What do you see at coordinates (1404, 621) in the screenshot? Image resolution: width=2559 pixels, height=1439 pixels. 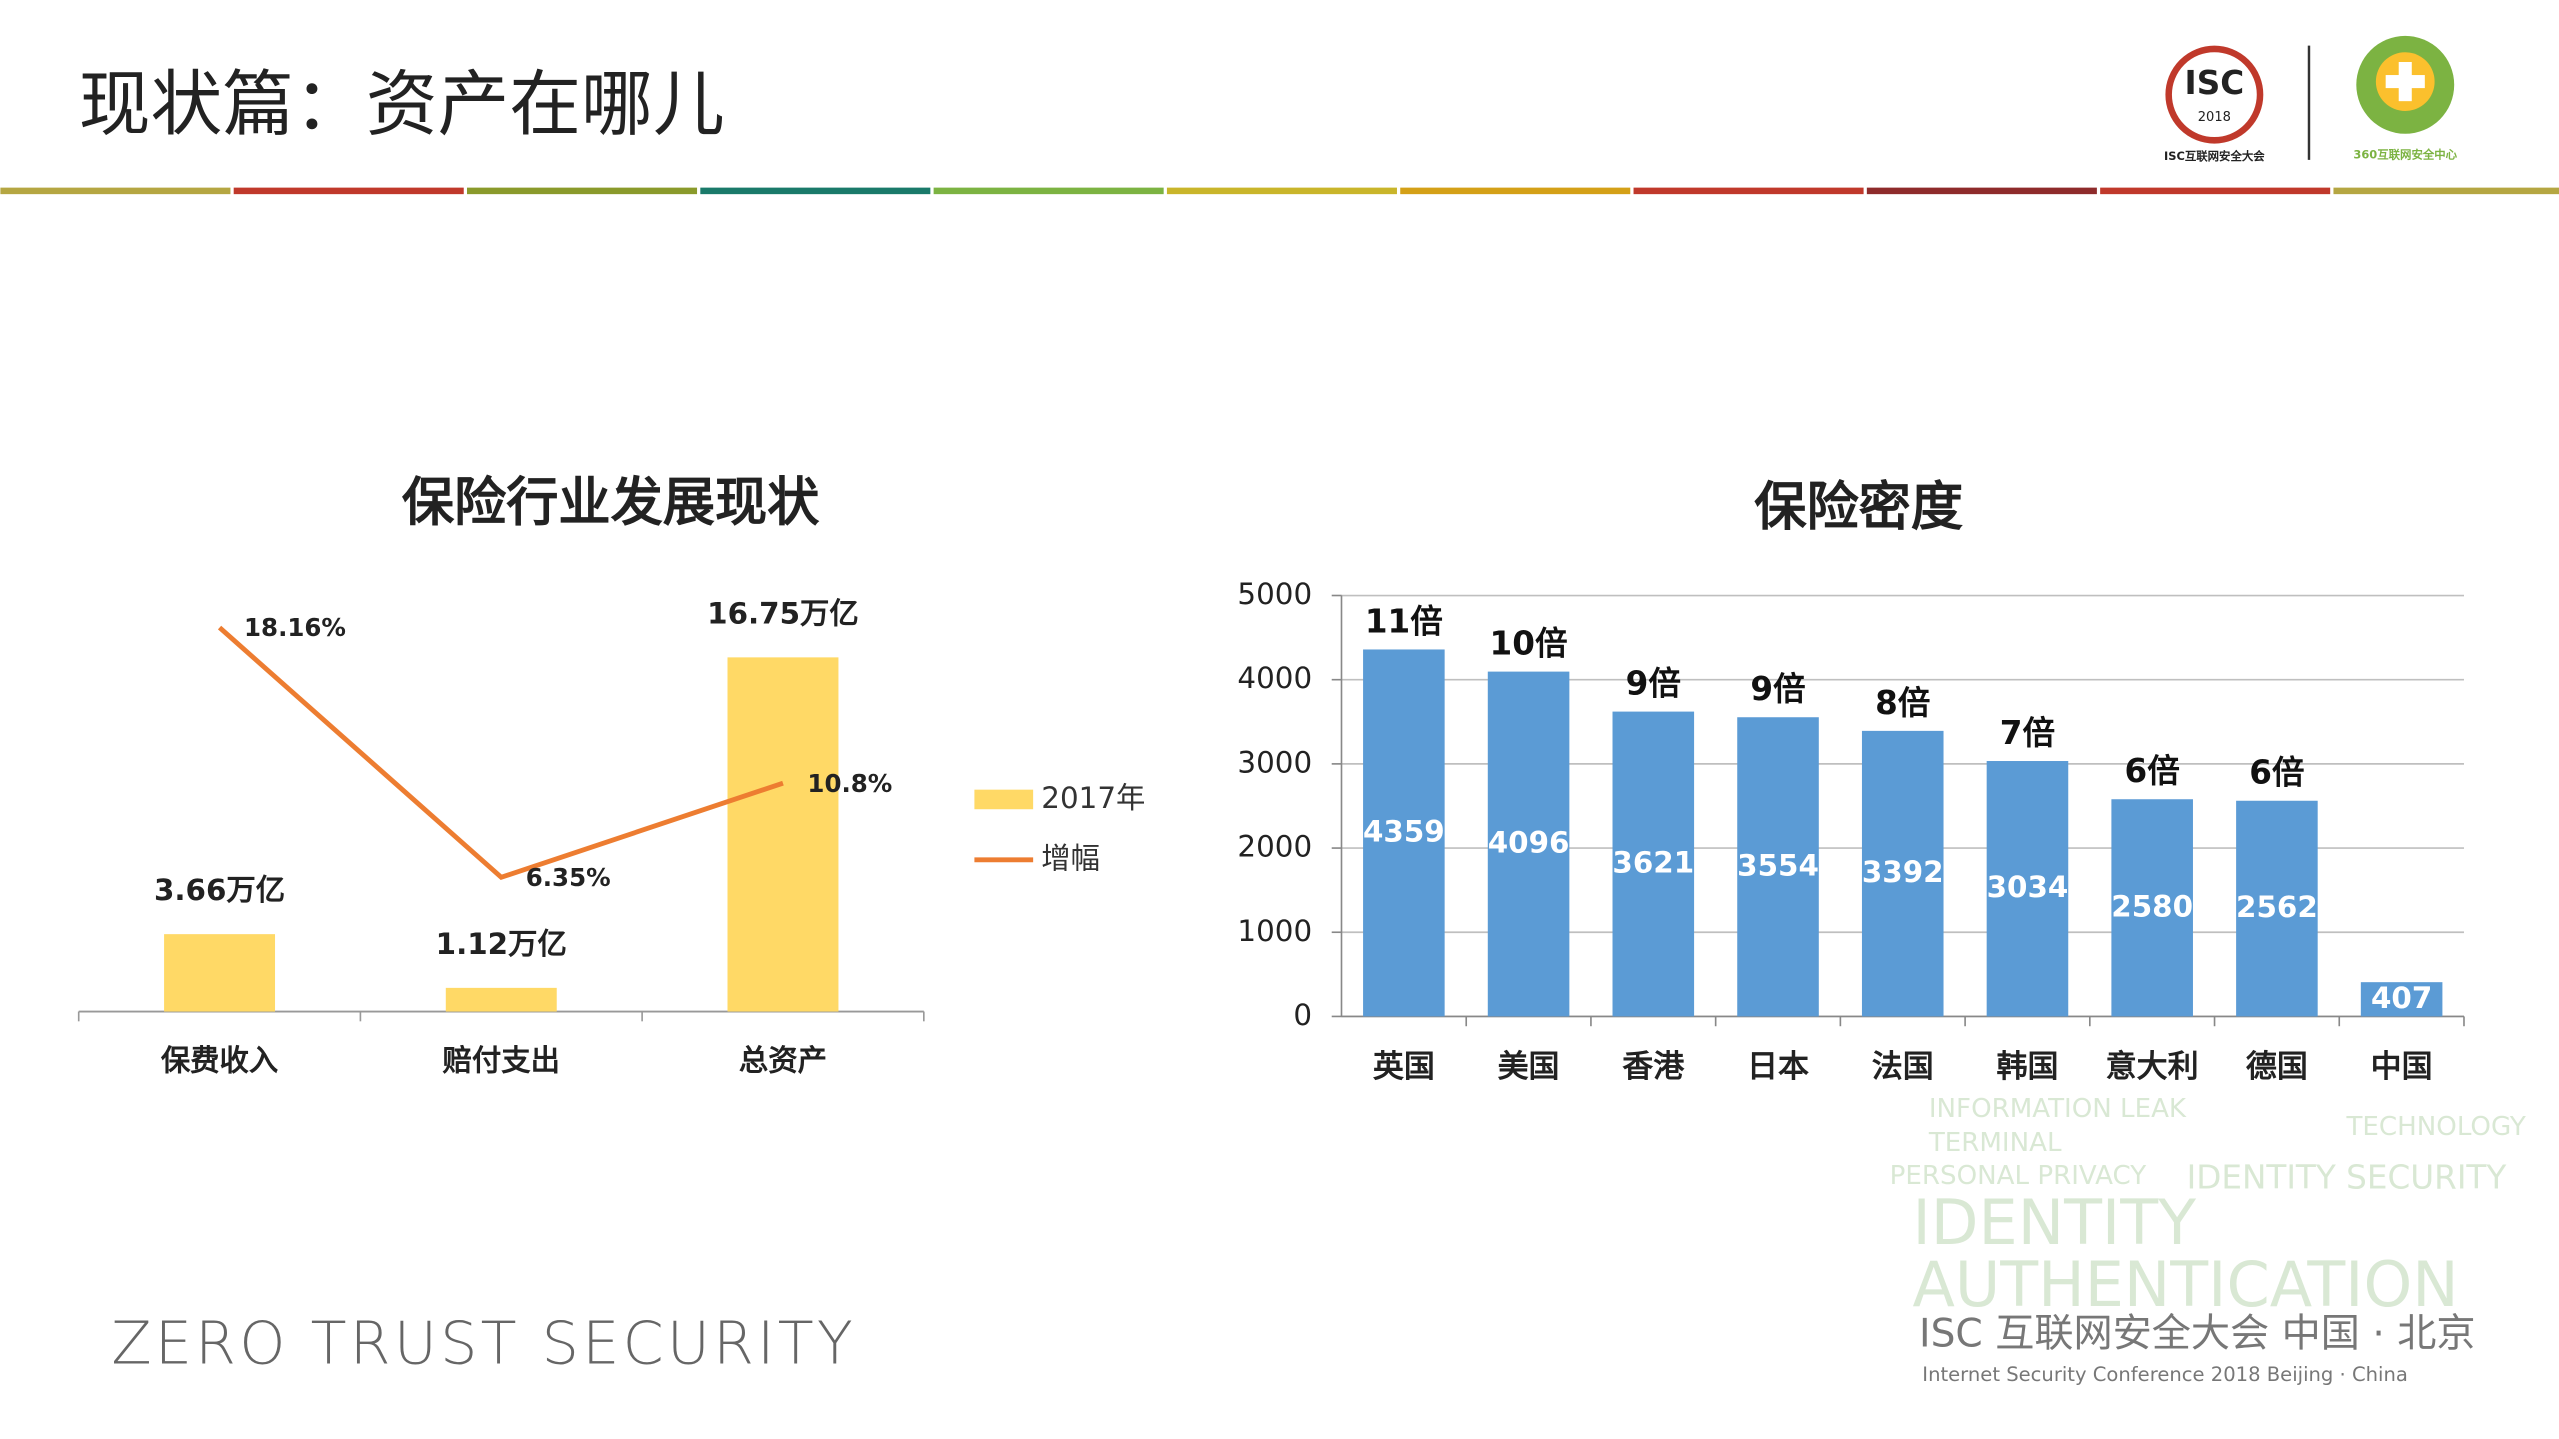 I see `annotation: 11倍` at bounding box center [1404, 621].